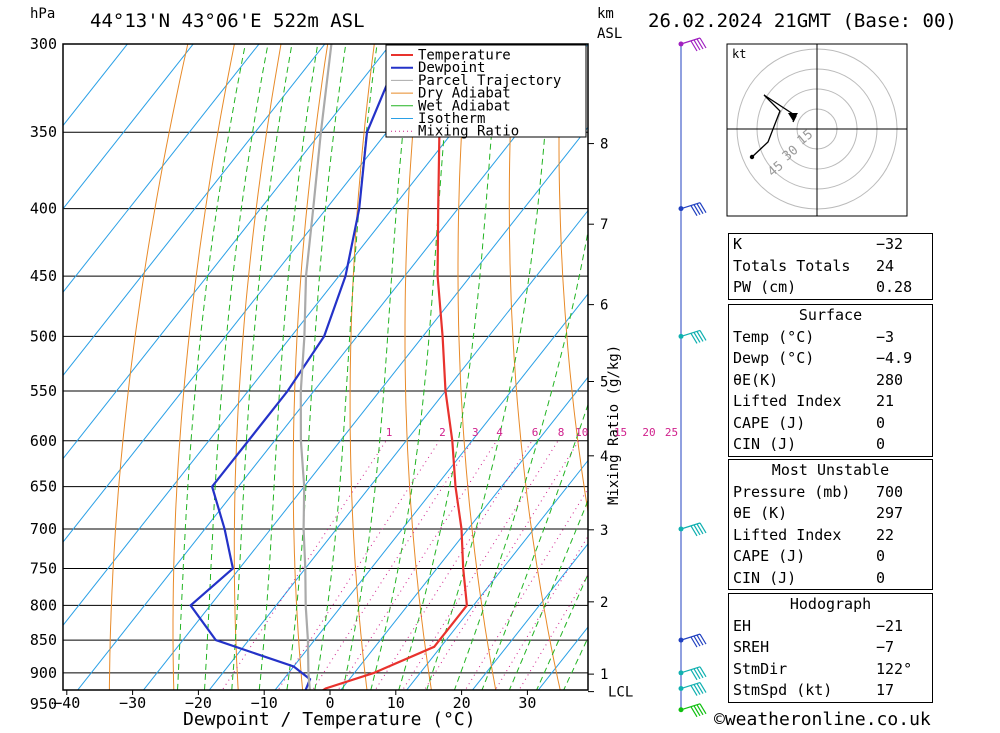 The height and width of the screenshot is (733, 1000). What do you see at coordinates (885, 534) in the screenshot?
I see `index-value: 22` at bounding box center [885, 534].